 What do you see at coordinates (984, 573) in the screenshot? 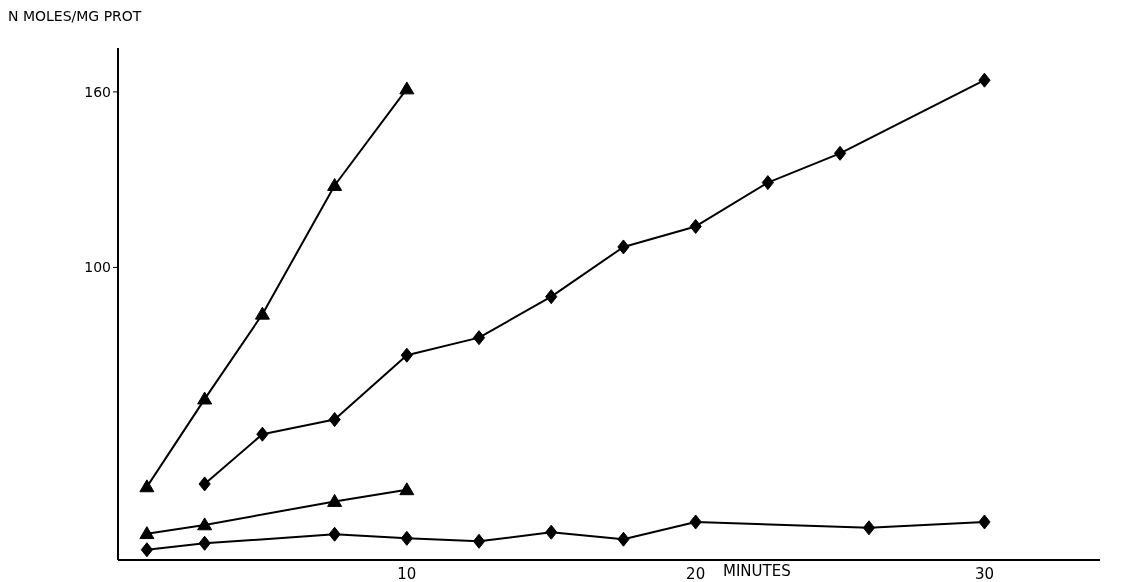
I see `x-tick-label: 30` at bounding box center [984, 573].